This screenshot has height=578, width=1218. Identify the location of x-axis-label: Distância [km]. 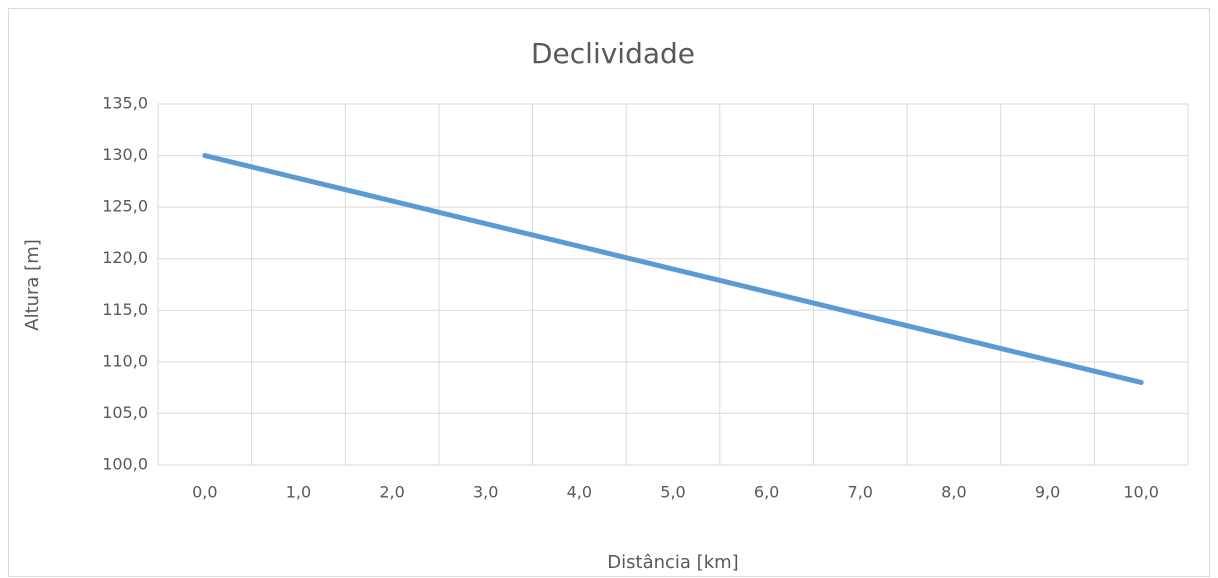
(672, 562).